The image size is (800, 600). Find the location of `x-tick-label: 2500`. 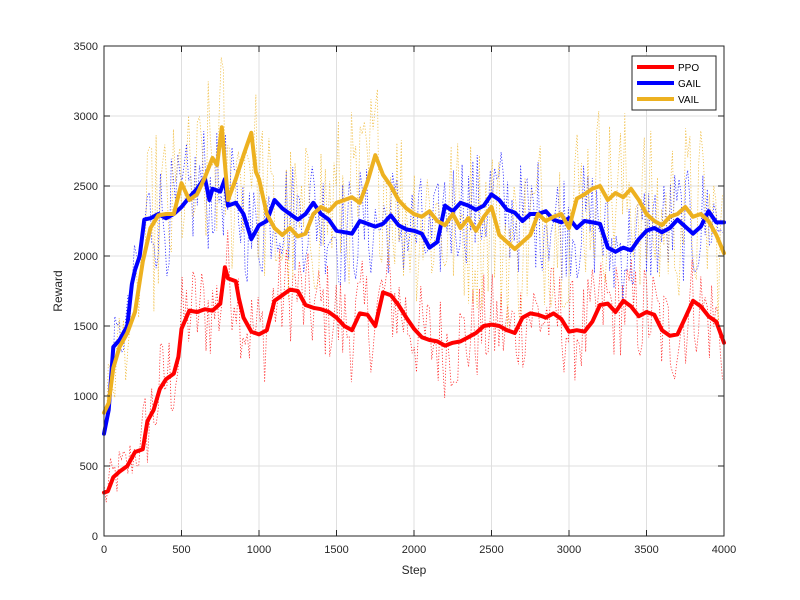

x-tick-label: 2500 is located at coordinates (491, 550).